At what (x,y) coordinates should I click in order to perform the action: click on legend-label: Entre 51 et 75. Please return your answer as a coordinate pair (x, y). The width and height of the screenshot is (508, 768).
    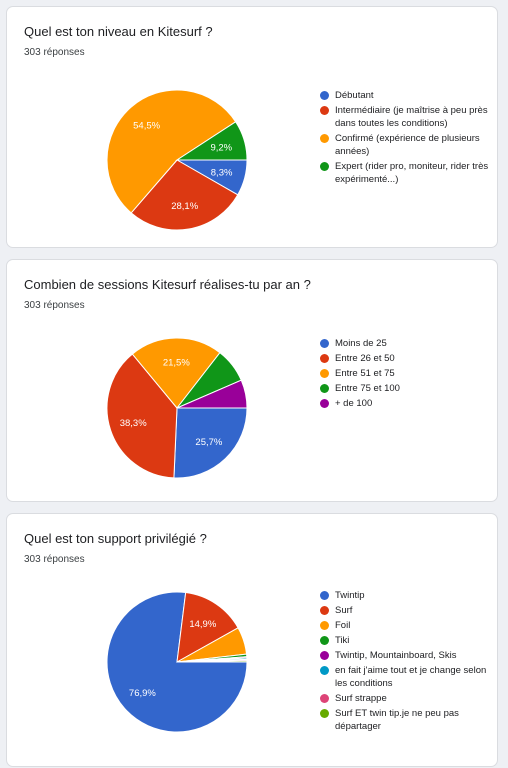
    Looking at the image, I should click on (365, 373).